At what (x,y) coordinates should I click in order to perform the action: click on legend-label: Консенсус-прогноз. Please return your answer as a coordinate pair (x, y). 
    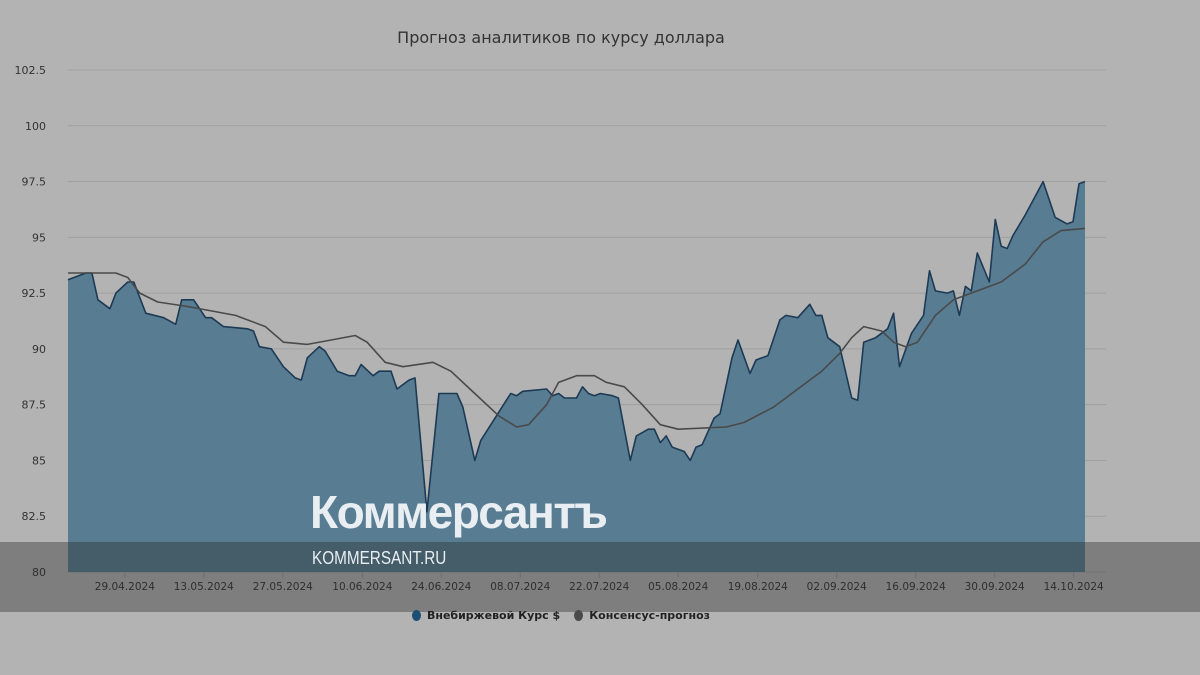
    Looking at the image, I should click on (650, 615).